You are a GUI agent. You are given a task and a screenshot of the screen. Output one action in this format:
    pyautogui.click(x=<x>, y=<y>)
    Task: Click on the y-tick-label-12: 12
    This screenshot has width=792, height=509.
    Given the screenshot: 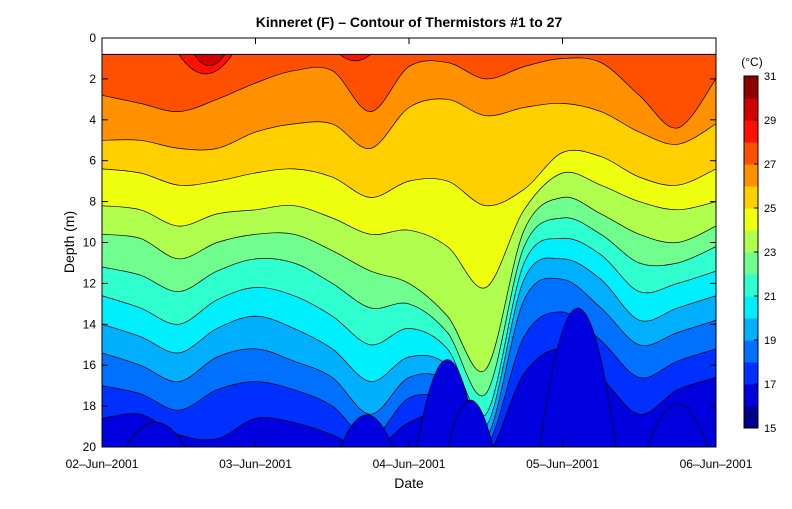 What is the action you would take?
    pyautogui.click(x=90, y=283)
    